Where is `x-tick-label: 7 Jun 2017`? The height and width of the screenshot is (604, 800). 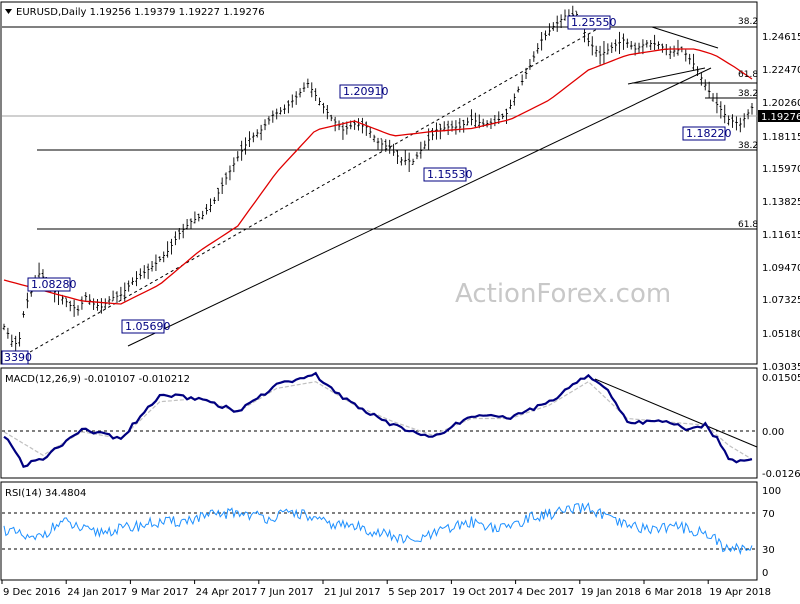
x-tick-label: 7 Jun 2017 is located at coordinates (287, 592).